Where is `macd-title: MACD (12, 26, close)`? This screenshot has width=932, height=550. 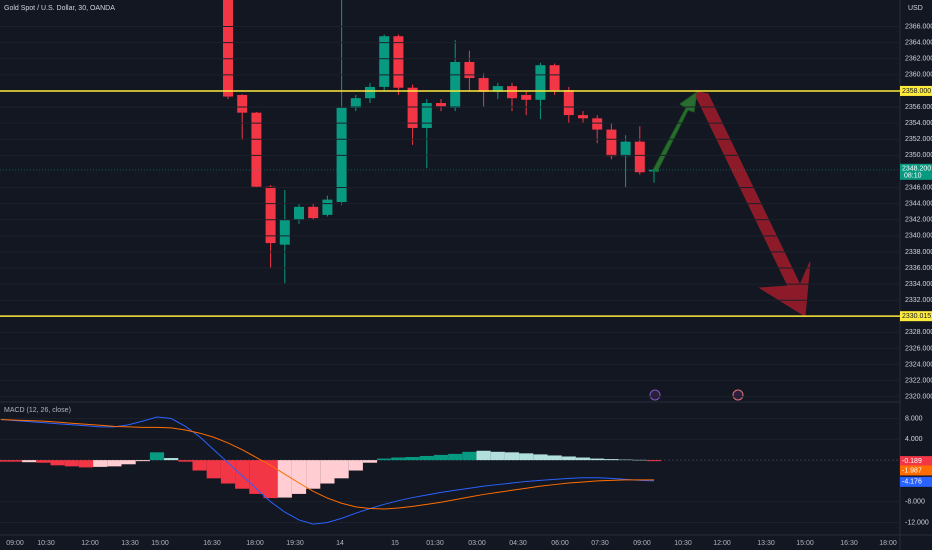
macd-title: MACD (12, 26, close) is located at coordinates (37, 410).